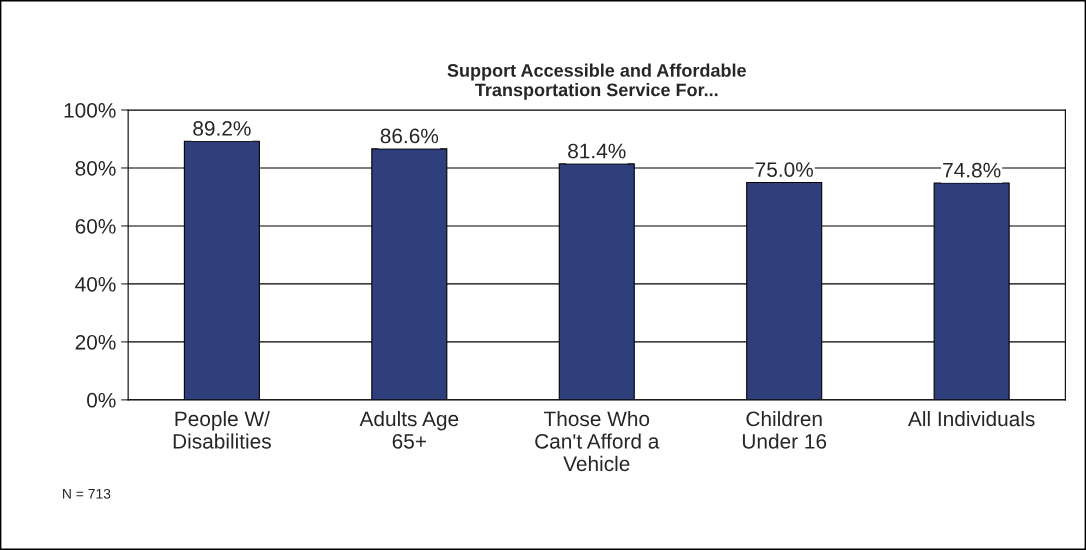  I want to click on y-tick-label: 100%, so click(90, 110).